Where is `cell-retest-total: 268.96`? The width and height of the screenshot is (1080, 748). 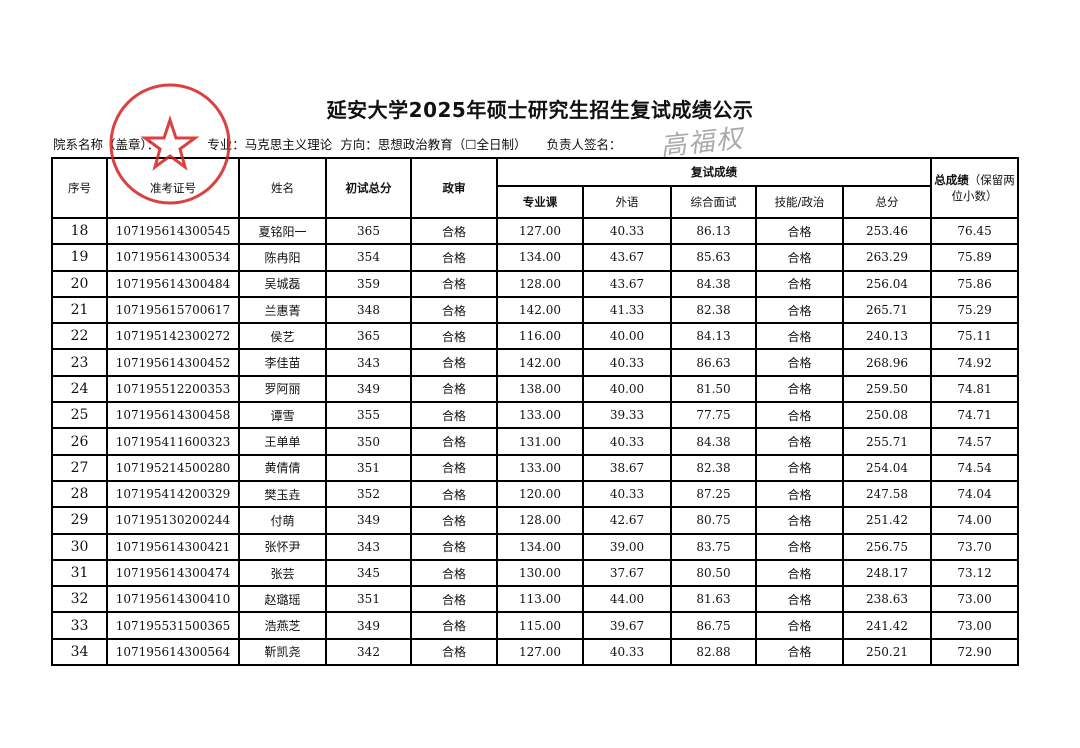
cell-retest-total: 268.96 is located at coordinates (887, 362).